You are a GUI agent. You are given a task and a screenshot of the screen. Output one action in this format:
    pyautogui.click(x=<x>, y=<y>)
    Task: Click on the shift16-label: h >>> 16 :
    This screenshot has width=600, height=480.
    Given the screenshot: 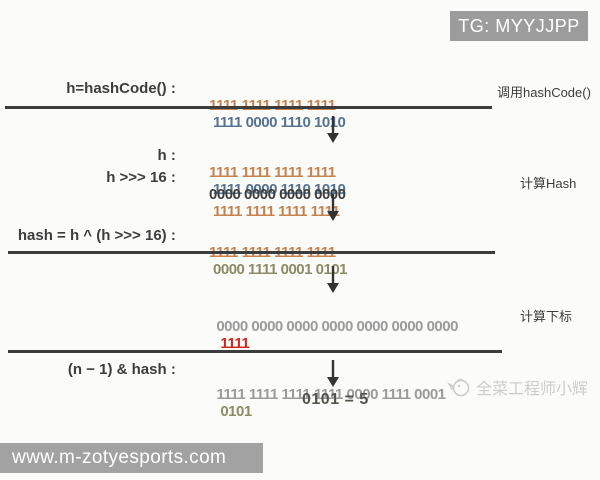 What is the action you would take?
    pyautogui.click(x=143, y=177)
    